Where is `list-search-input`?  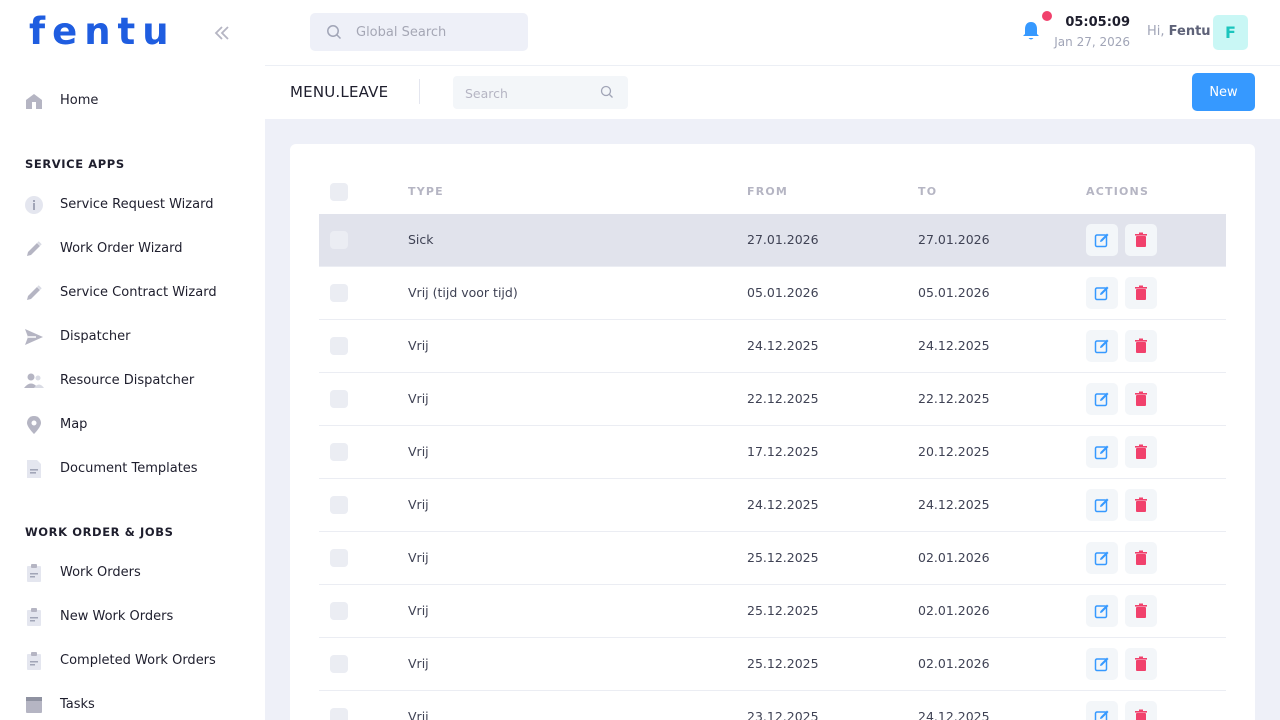
list-search-input is located at coordinates (530, 93).